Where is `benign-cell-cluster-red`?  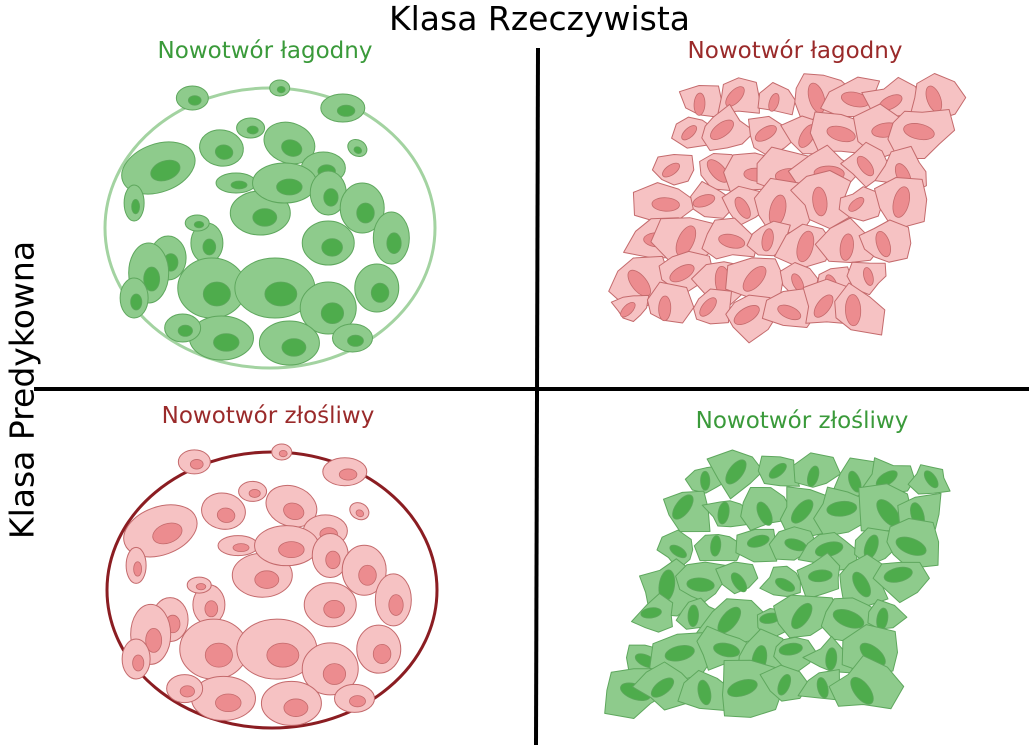 benign-cell-cluster-red is located at coordinates (787, 208).